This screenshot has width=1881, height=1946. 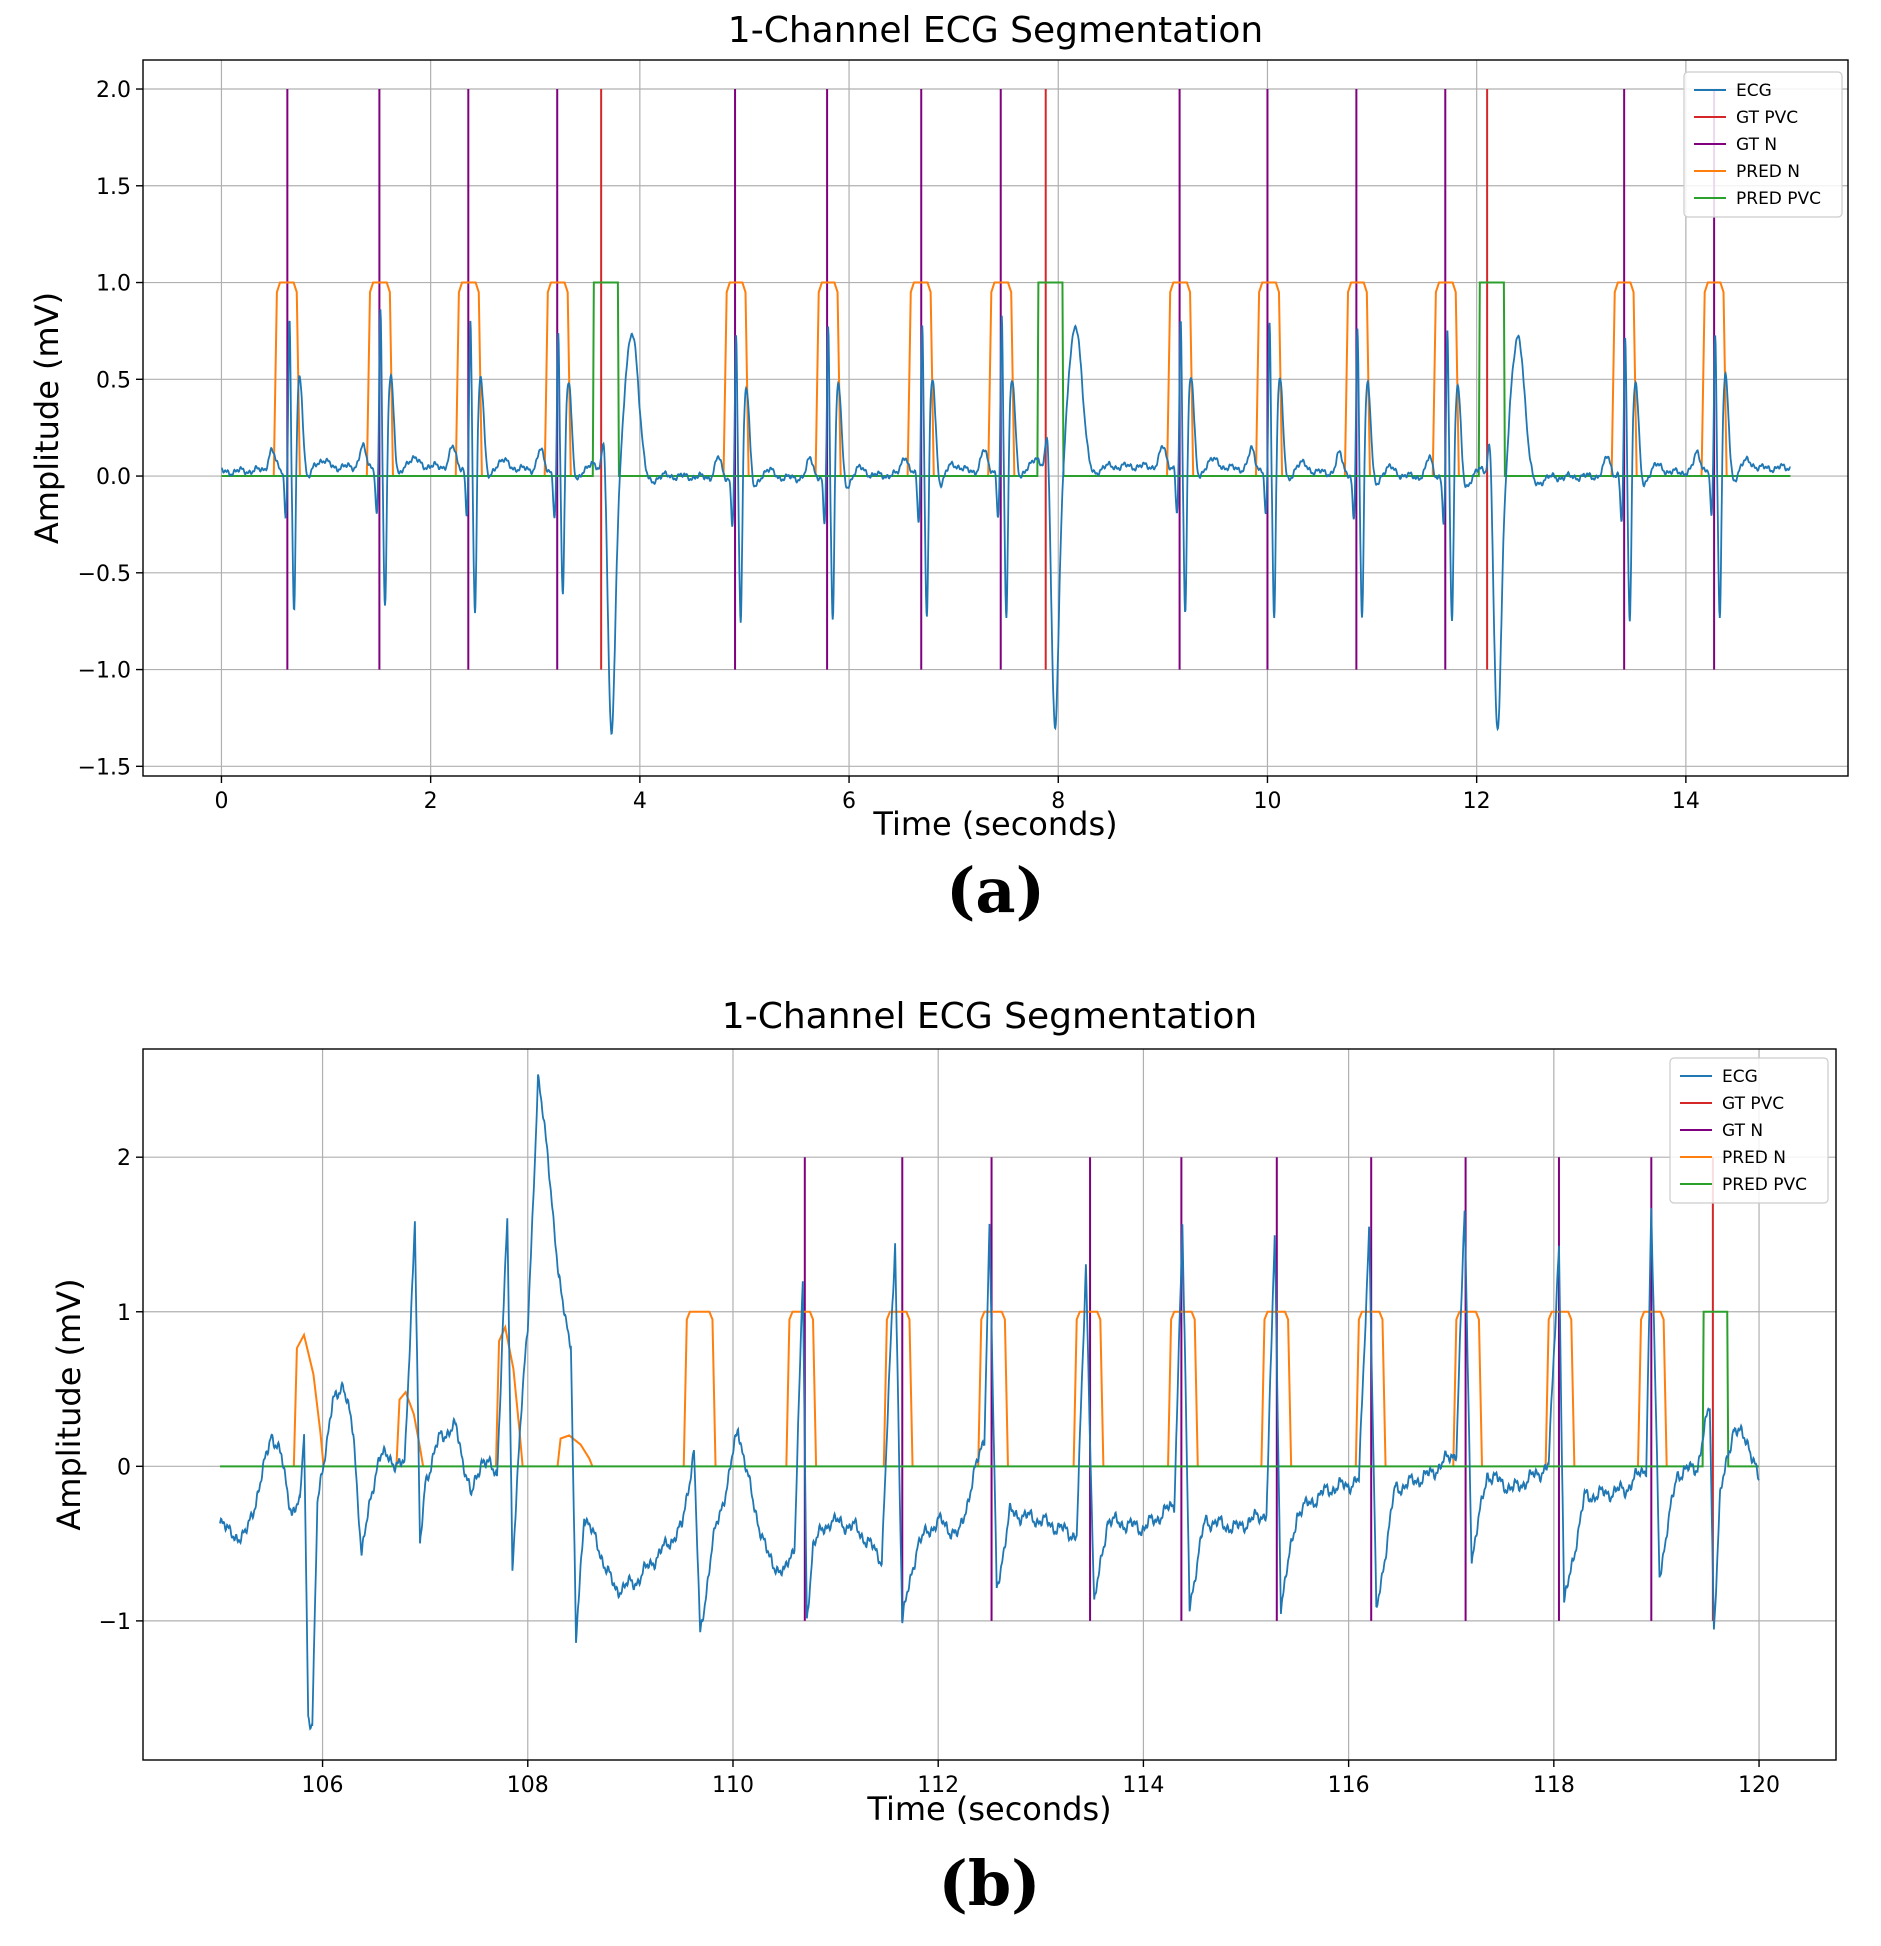 I want to click on x-tick-label: 2, so click(x=431, y=801).